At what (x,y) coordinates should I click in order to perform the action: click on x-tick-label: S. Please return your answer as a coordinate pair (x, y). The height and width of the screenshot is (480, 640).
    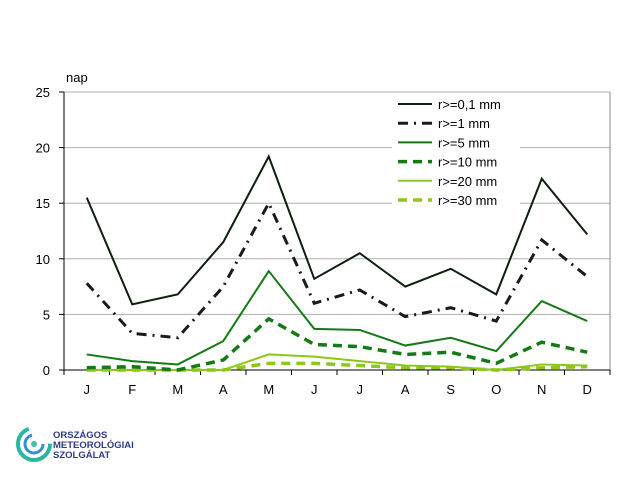
    Looking at the image, I should click on (450, 389).